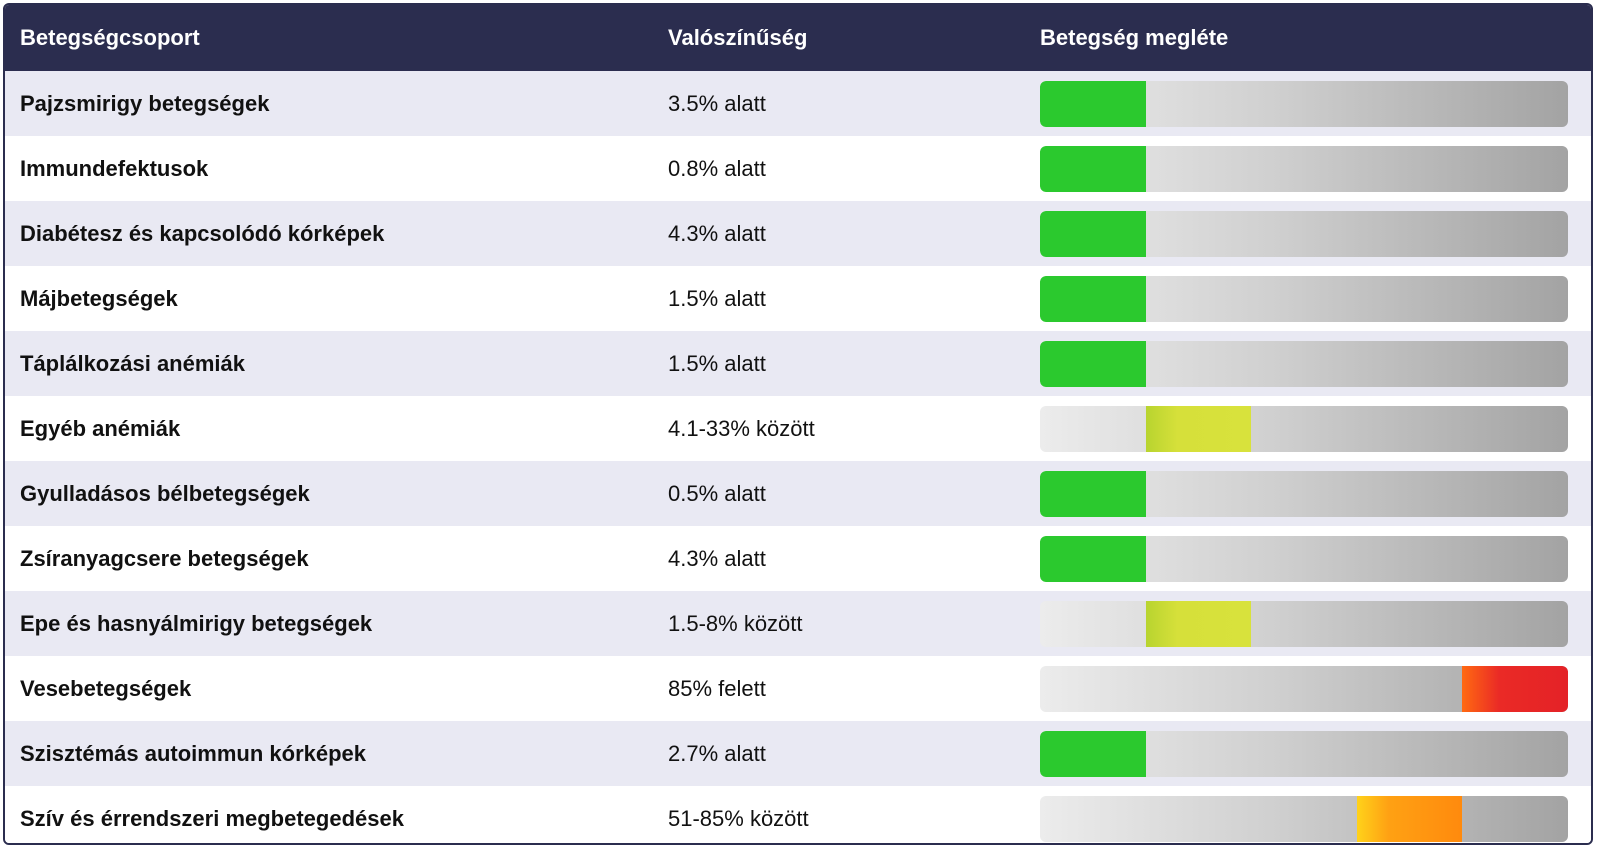  Describe the element at coordinates (717, 753) in the screenshot. I see `probability-value: 2.7% alatt` at that location.